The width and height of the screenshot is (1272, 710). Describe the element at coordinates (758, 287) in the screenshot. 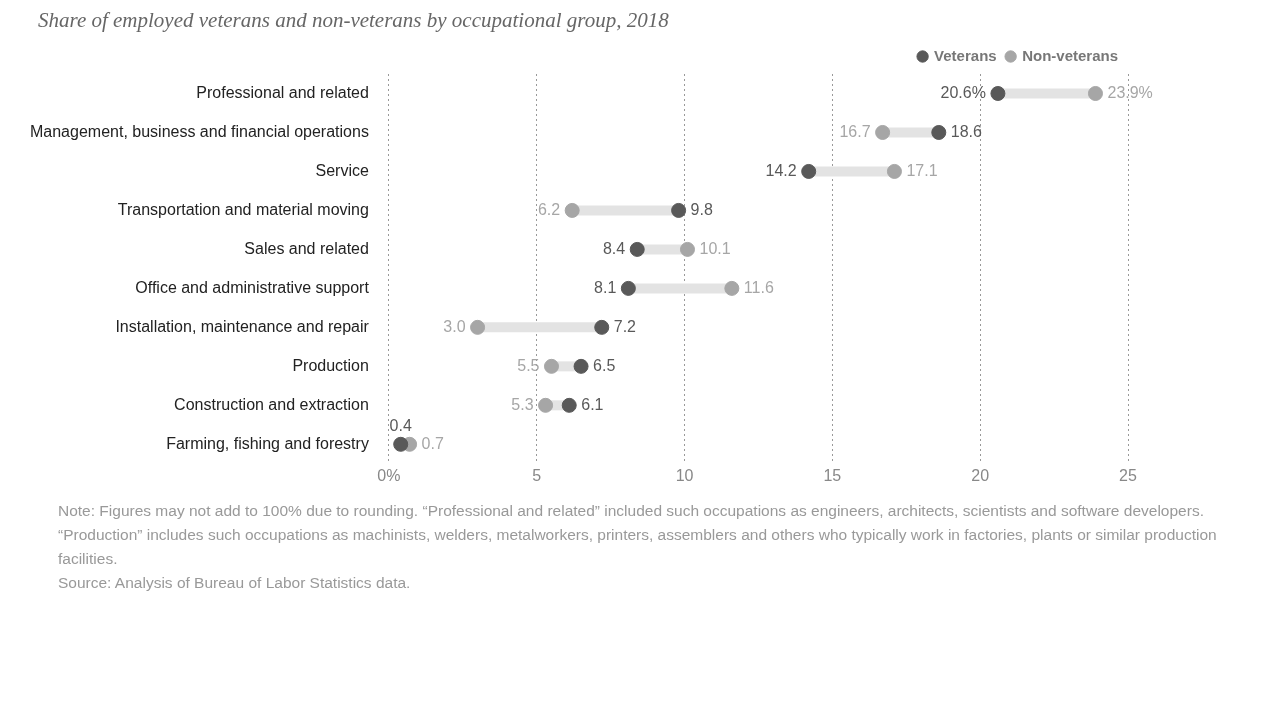

I see `data-label: 11.6` at that location.